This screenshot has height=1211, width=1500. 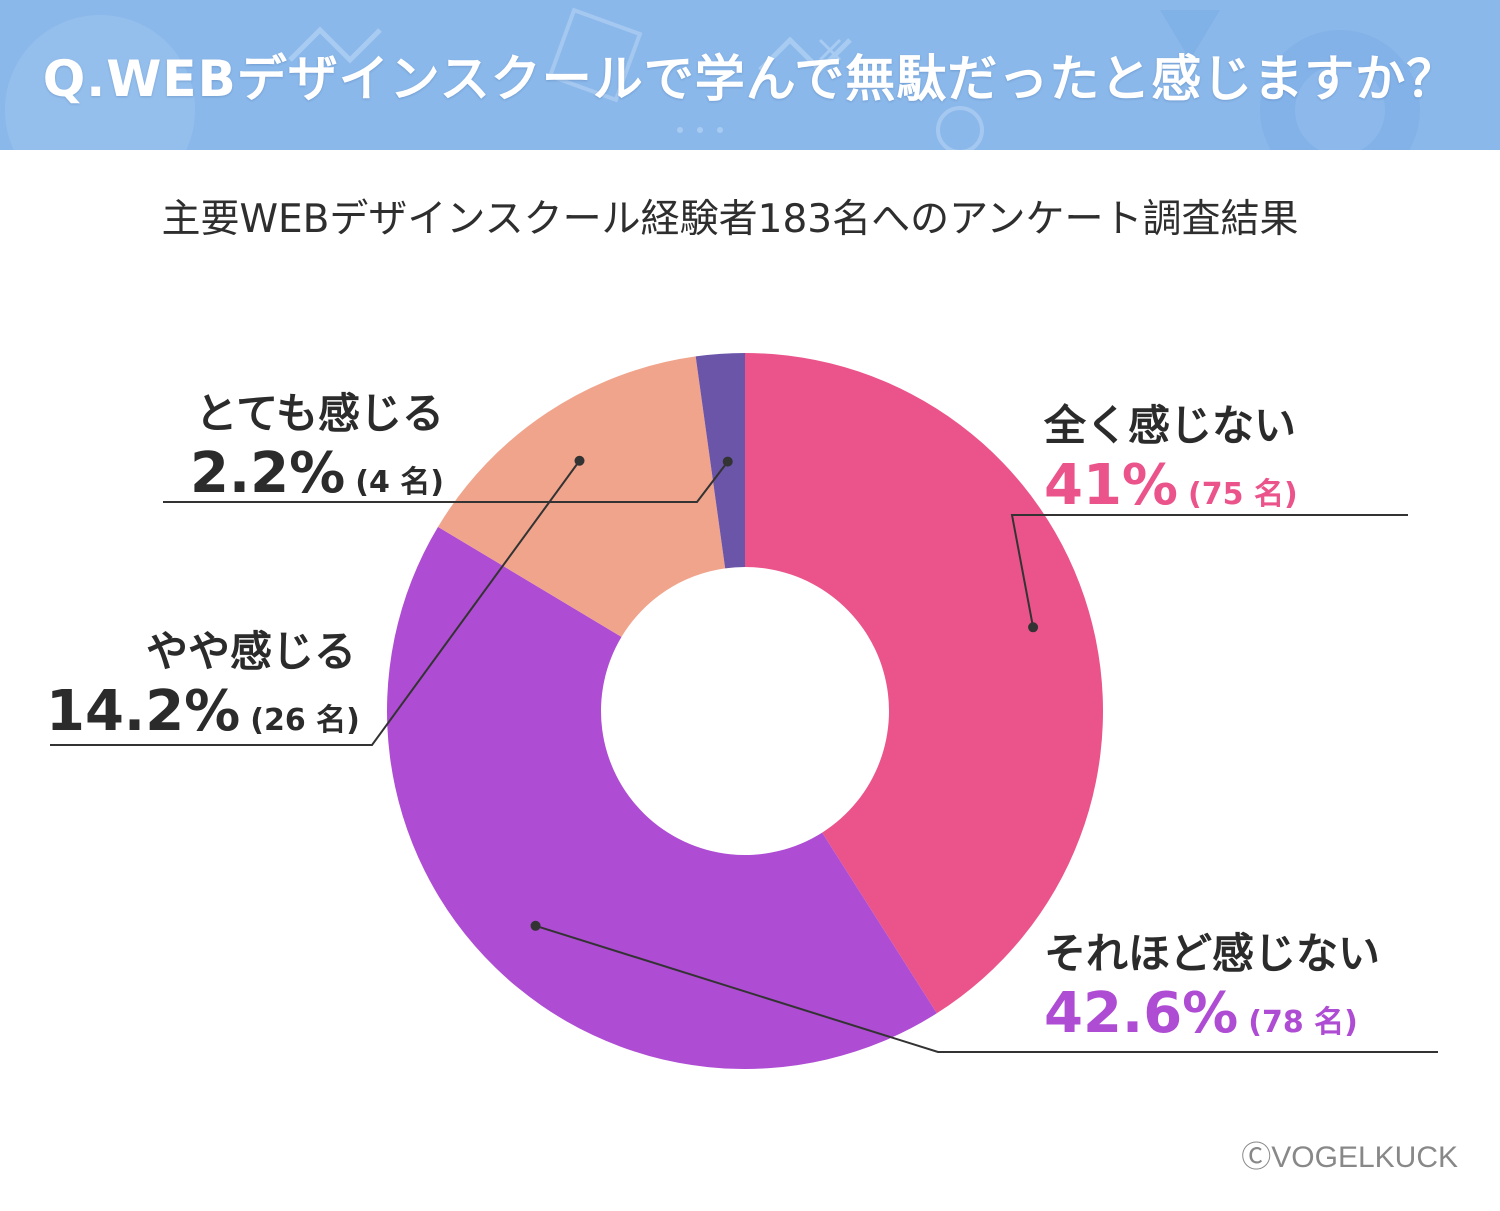 I want to click on label-slice-1: それほど感じない 42.6% (78 名), so click(x=1212, y=983).